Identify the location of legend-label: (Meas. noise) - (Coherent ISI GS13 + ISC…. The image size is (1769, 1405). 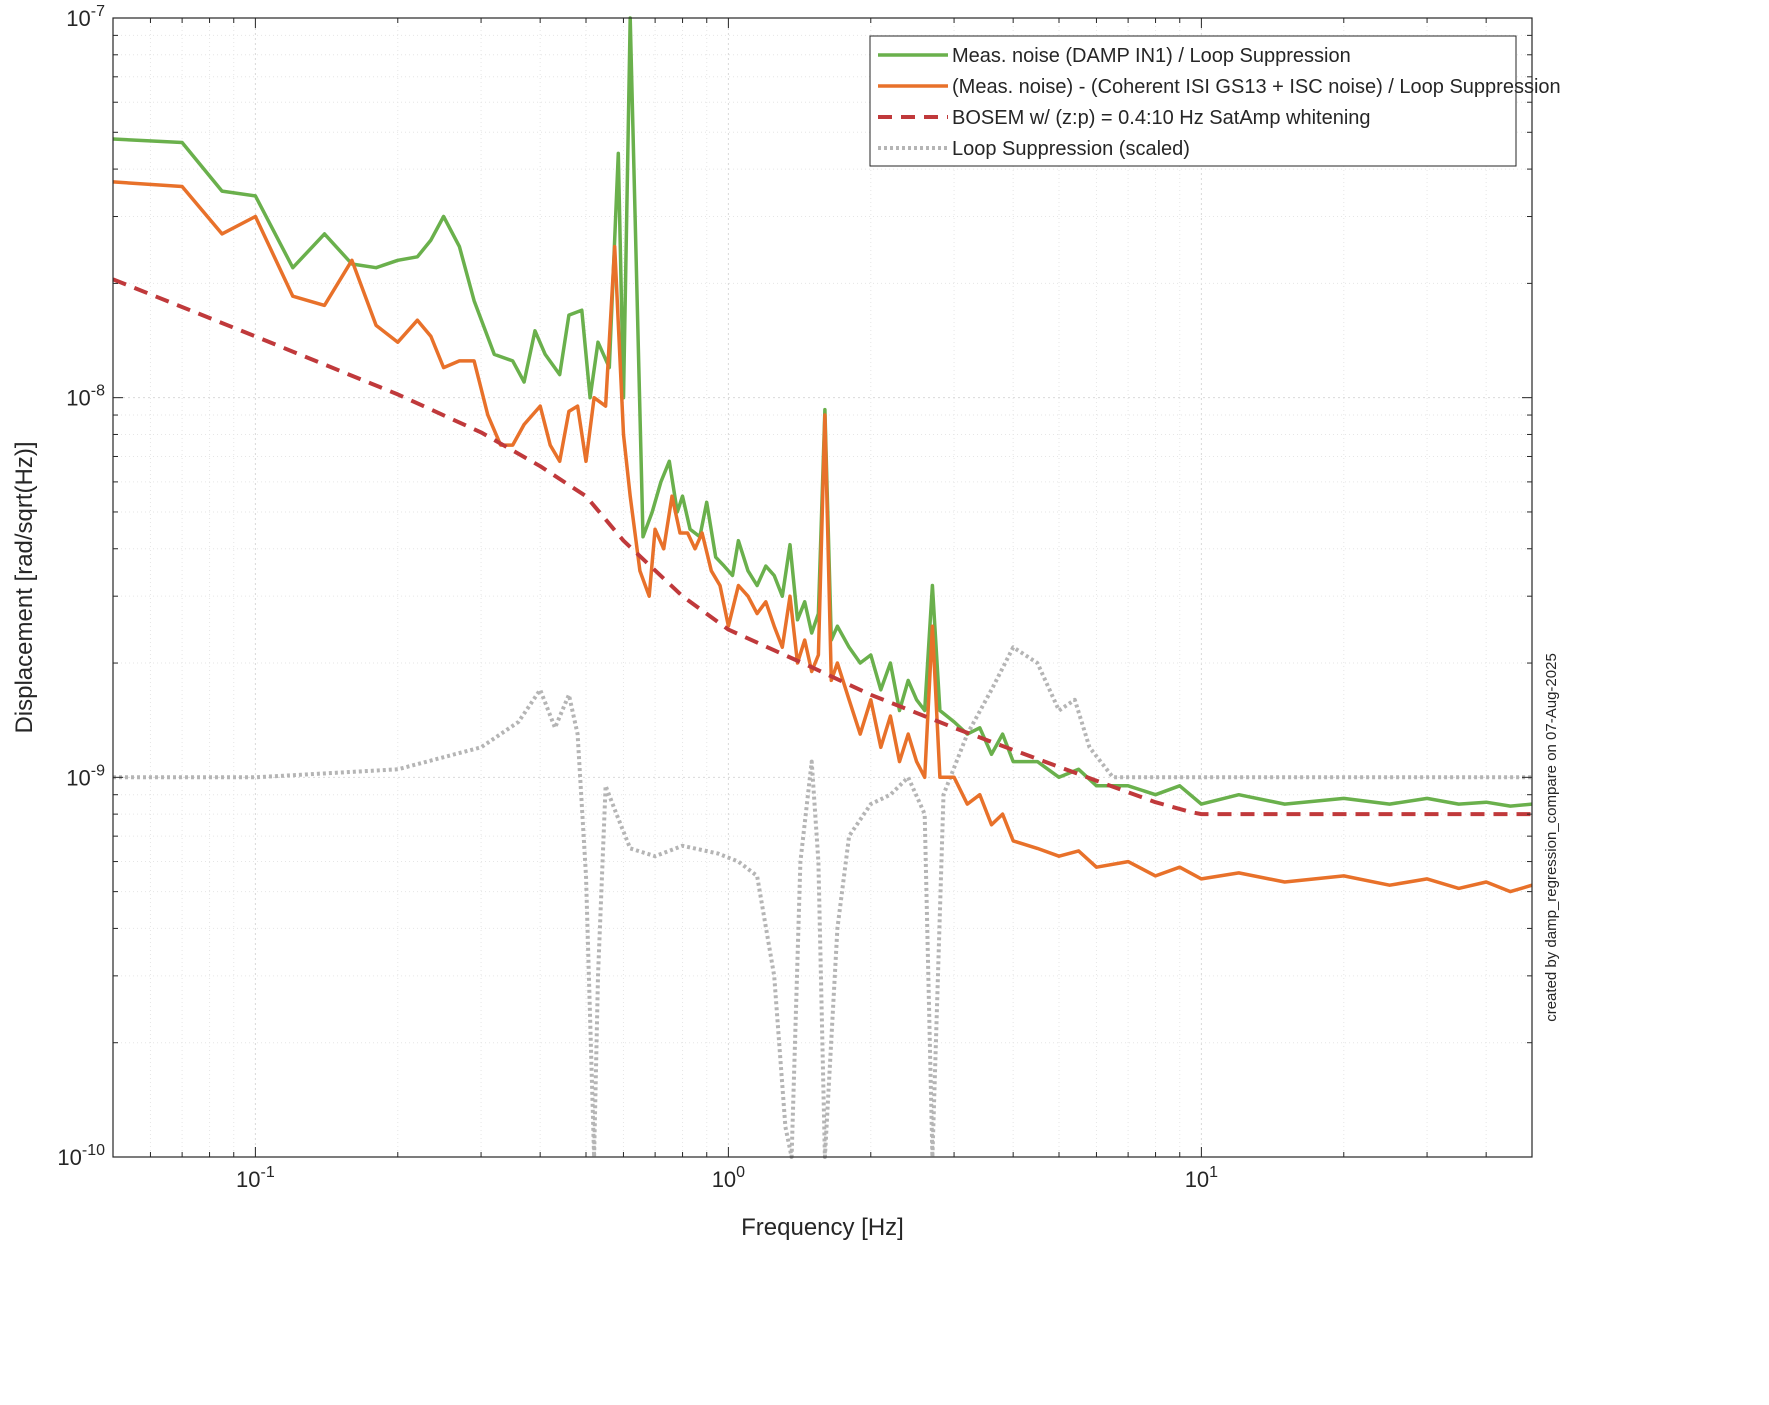
(1256, 87).